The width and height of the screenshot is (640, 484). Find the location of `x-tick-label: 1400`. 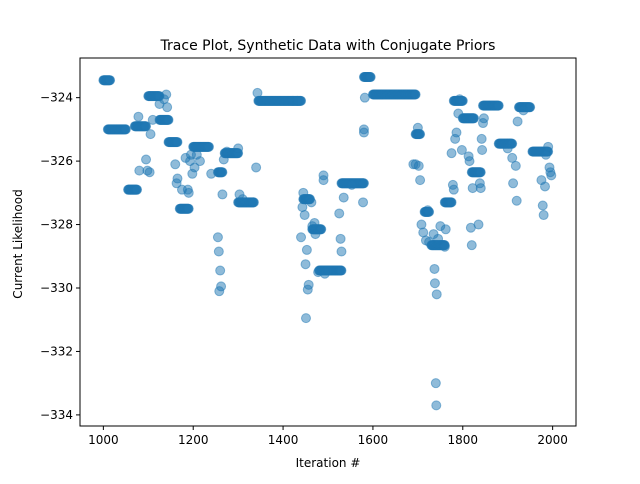

x-tick-label: 1400 is located at coordinates (283, 440).